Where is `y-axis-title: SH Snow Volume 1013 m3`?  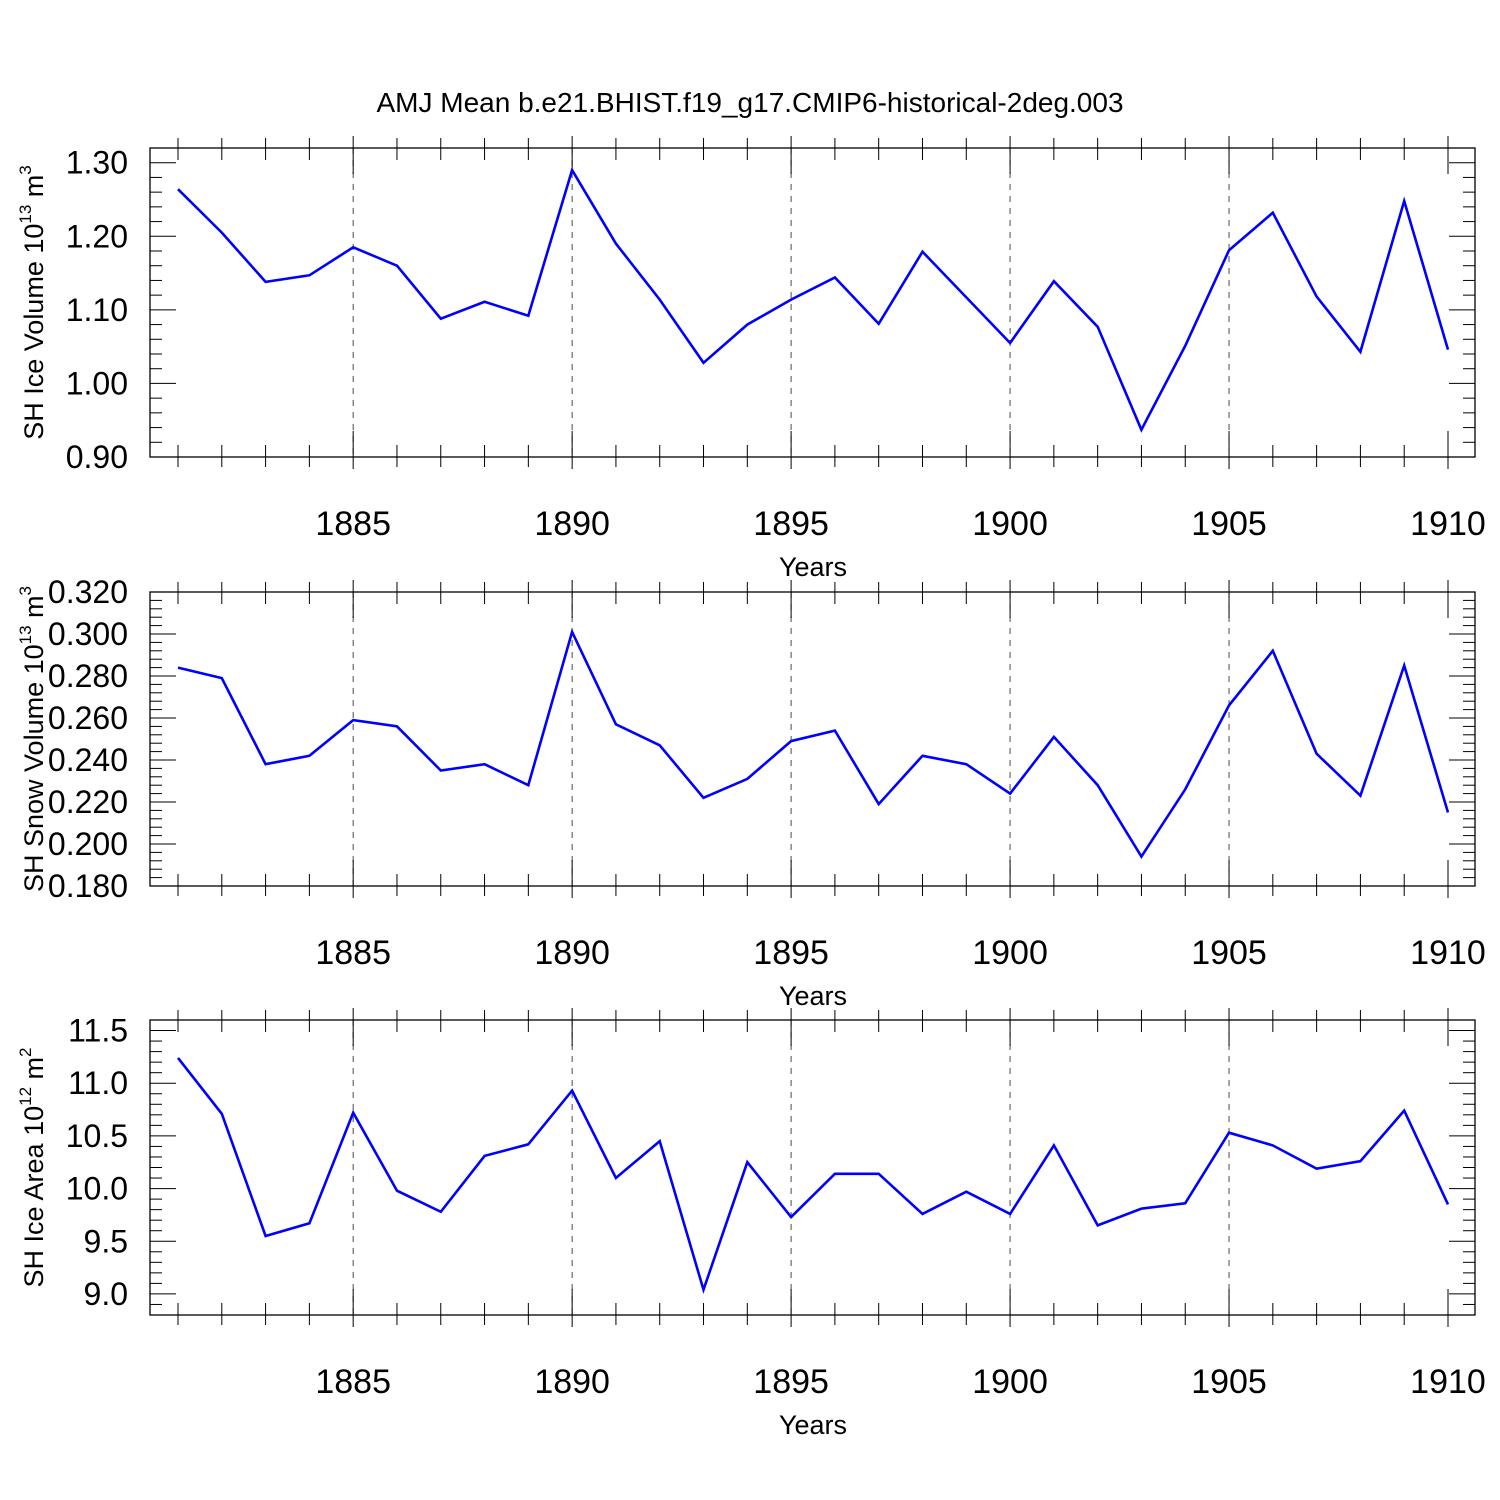 y-axis-title: SH Snow Volume 1013 m3 is located at coordinates (32, 739).